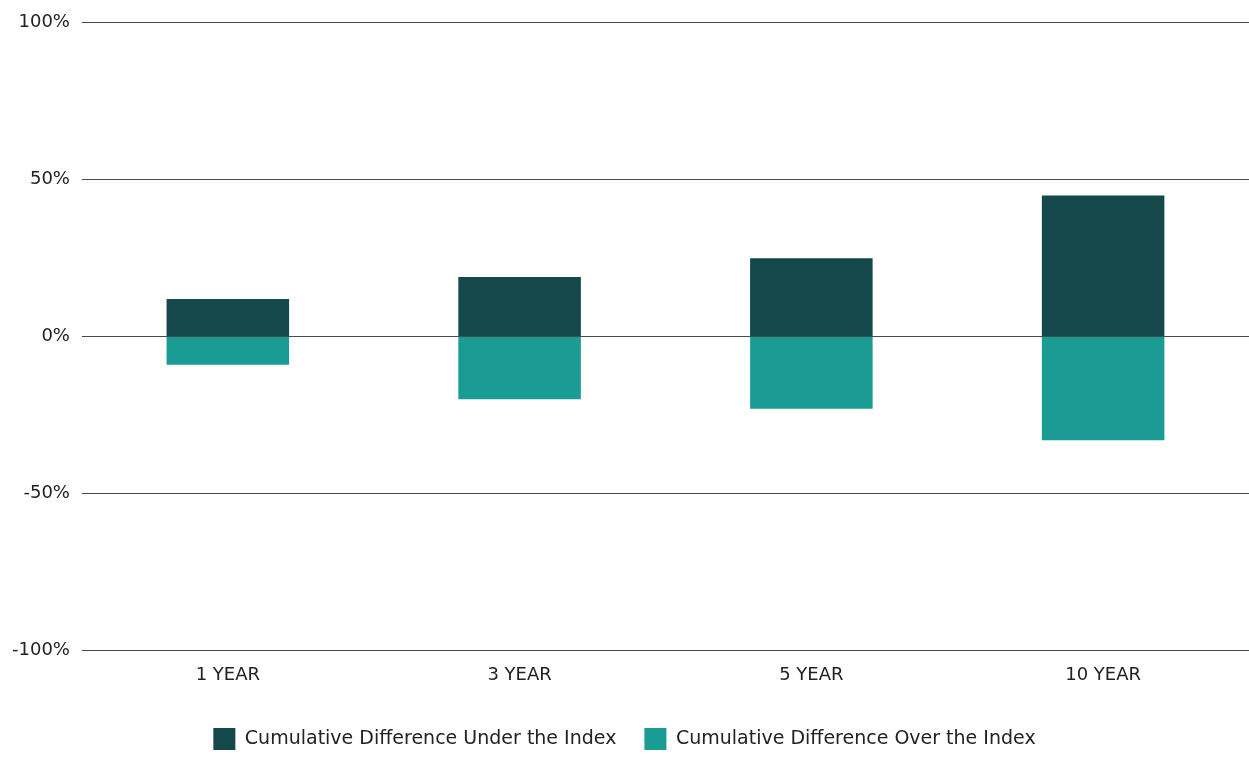  I want to click on y-tick-label: -50%, so click(46, 492).